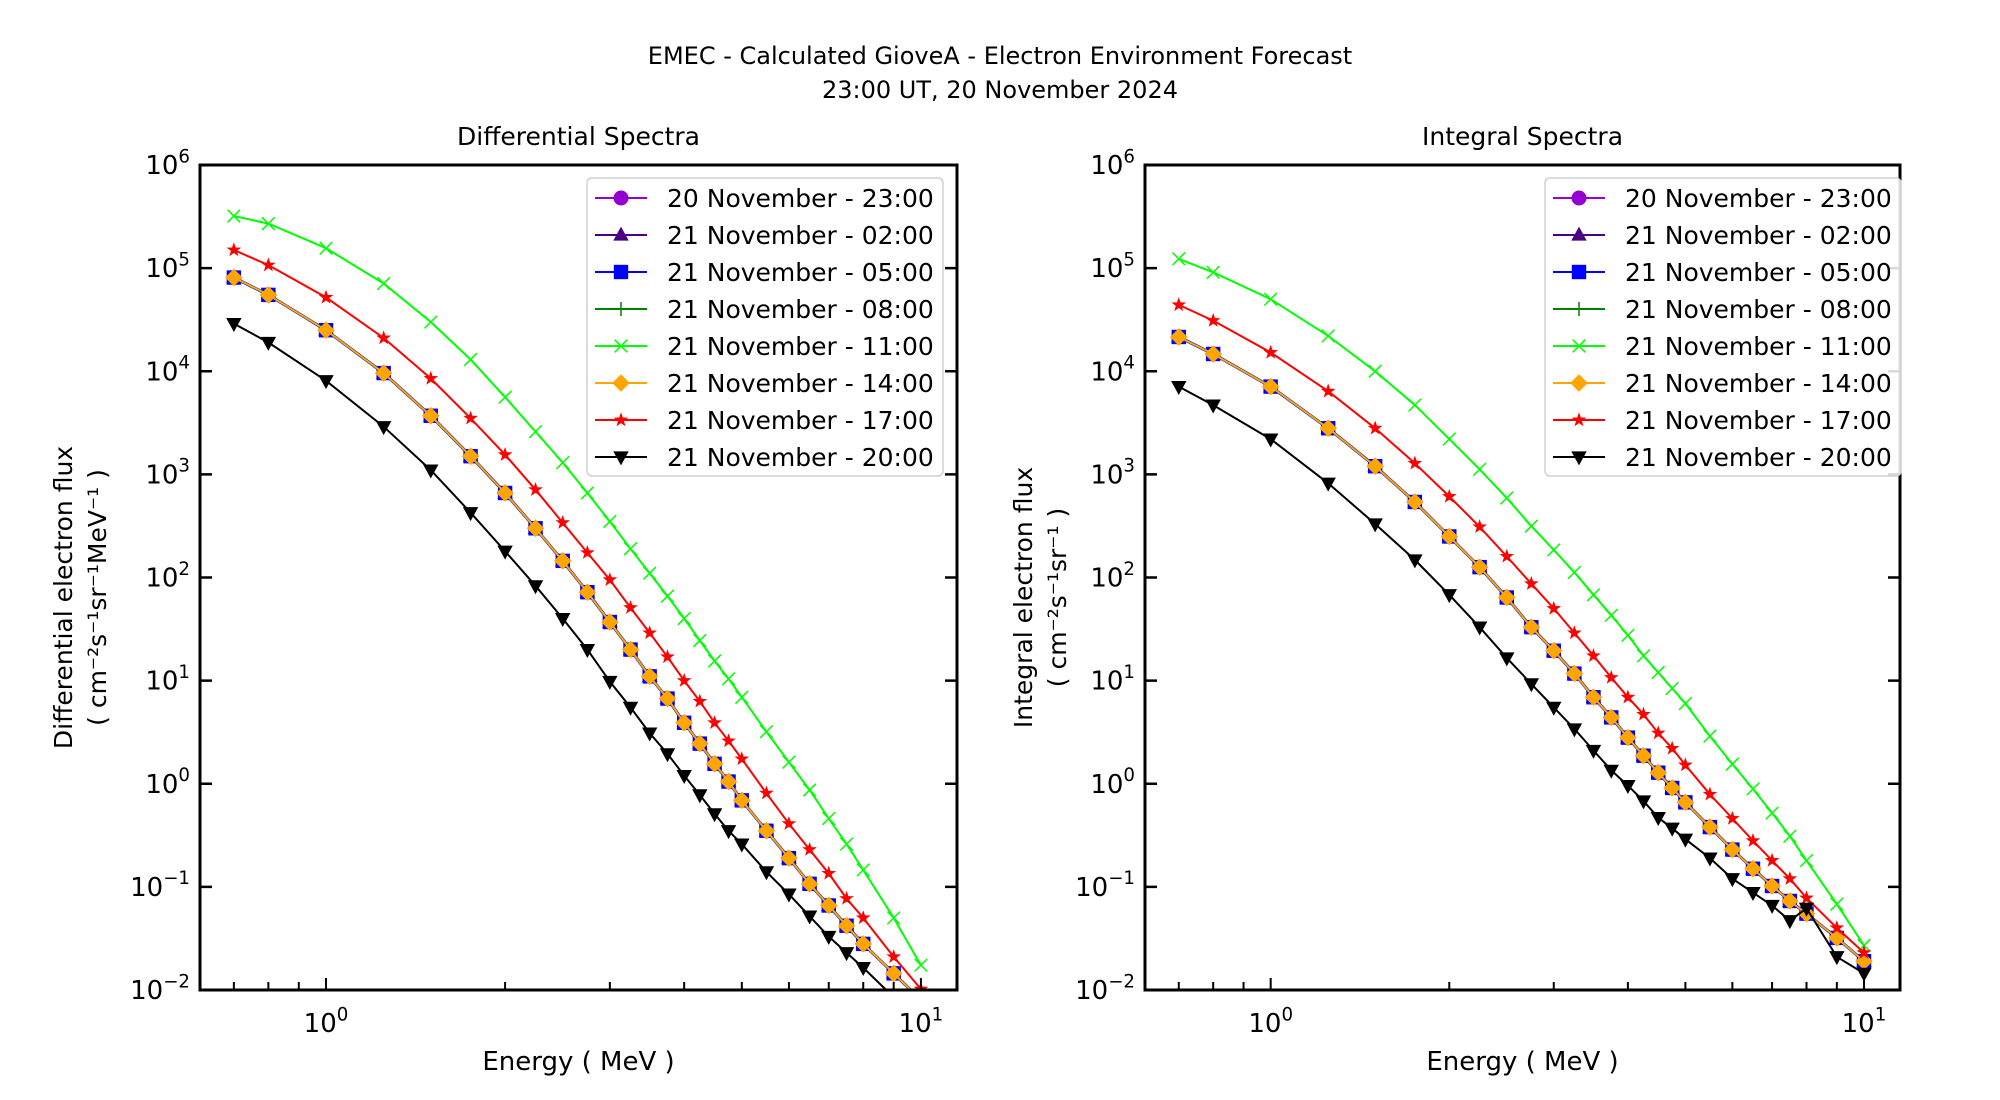 The height and width of the screenshot is (1100, 2000). Describe the element at coordinates (764, 198) in the screenshot. I see `legend-item: 20 November - 23:00` at that location.